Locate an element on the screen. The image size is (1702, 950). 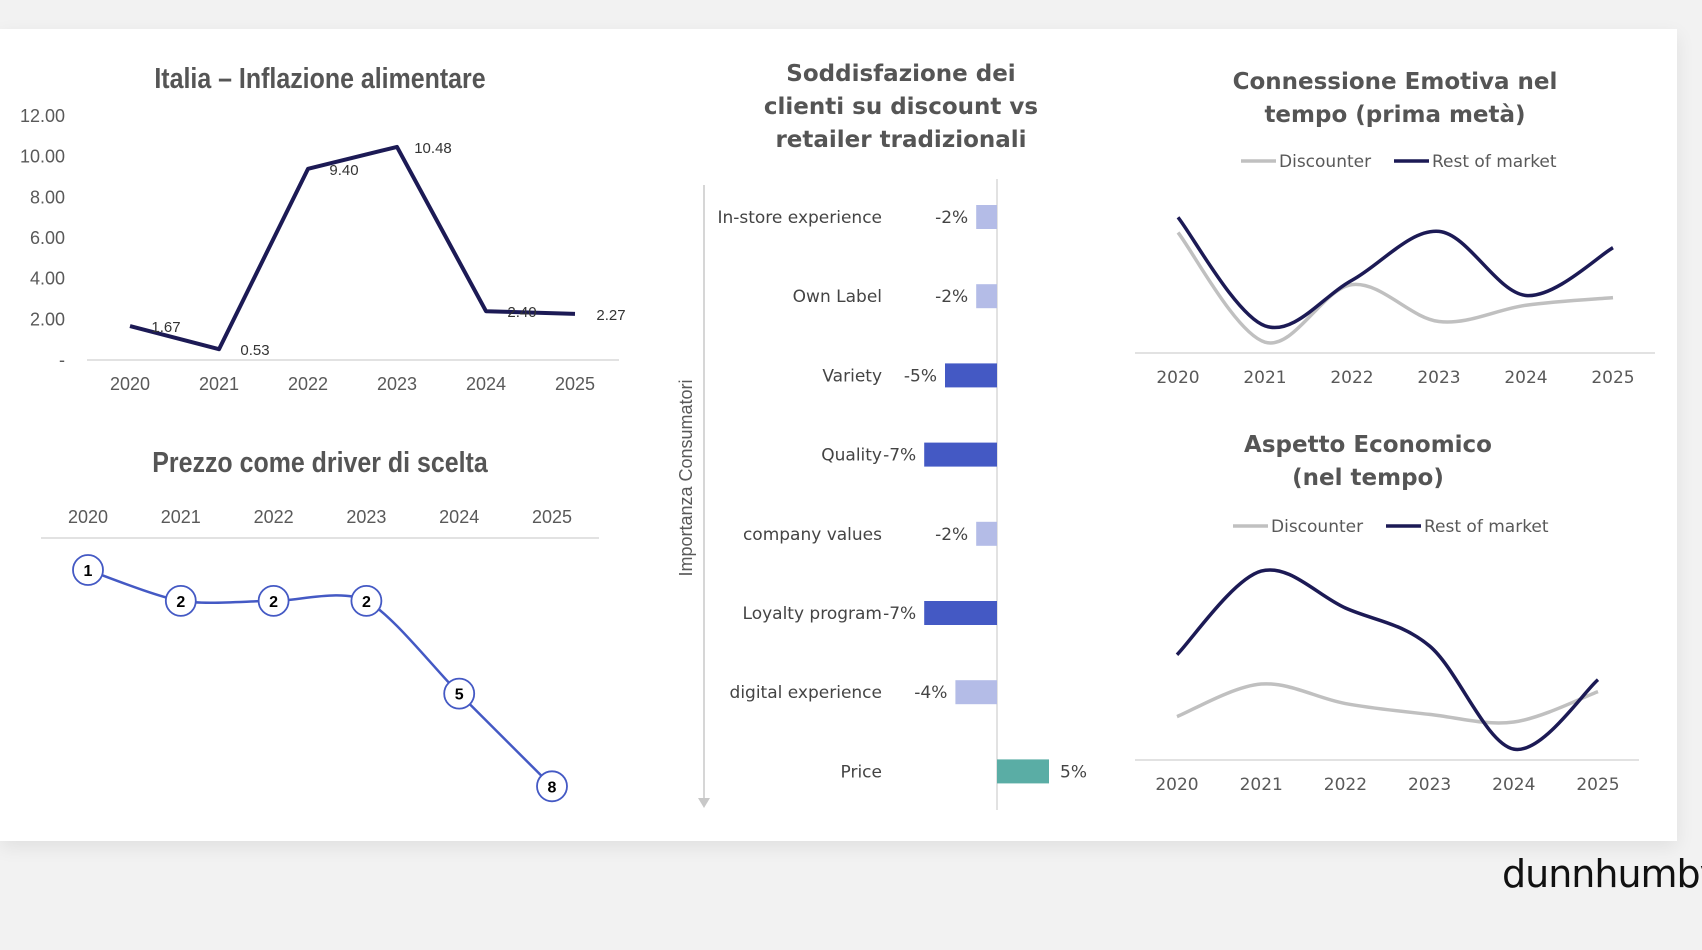
y-tick-label: 2.00 is located at coordinates (47, 319).